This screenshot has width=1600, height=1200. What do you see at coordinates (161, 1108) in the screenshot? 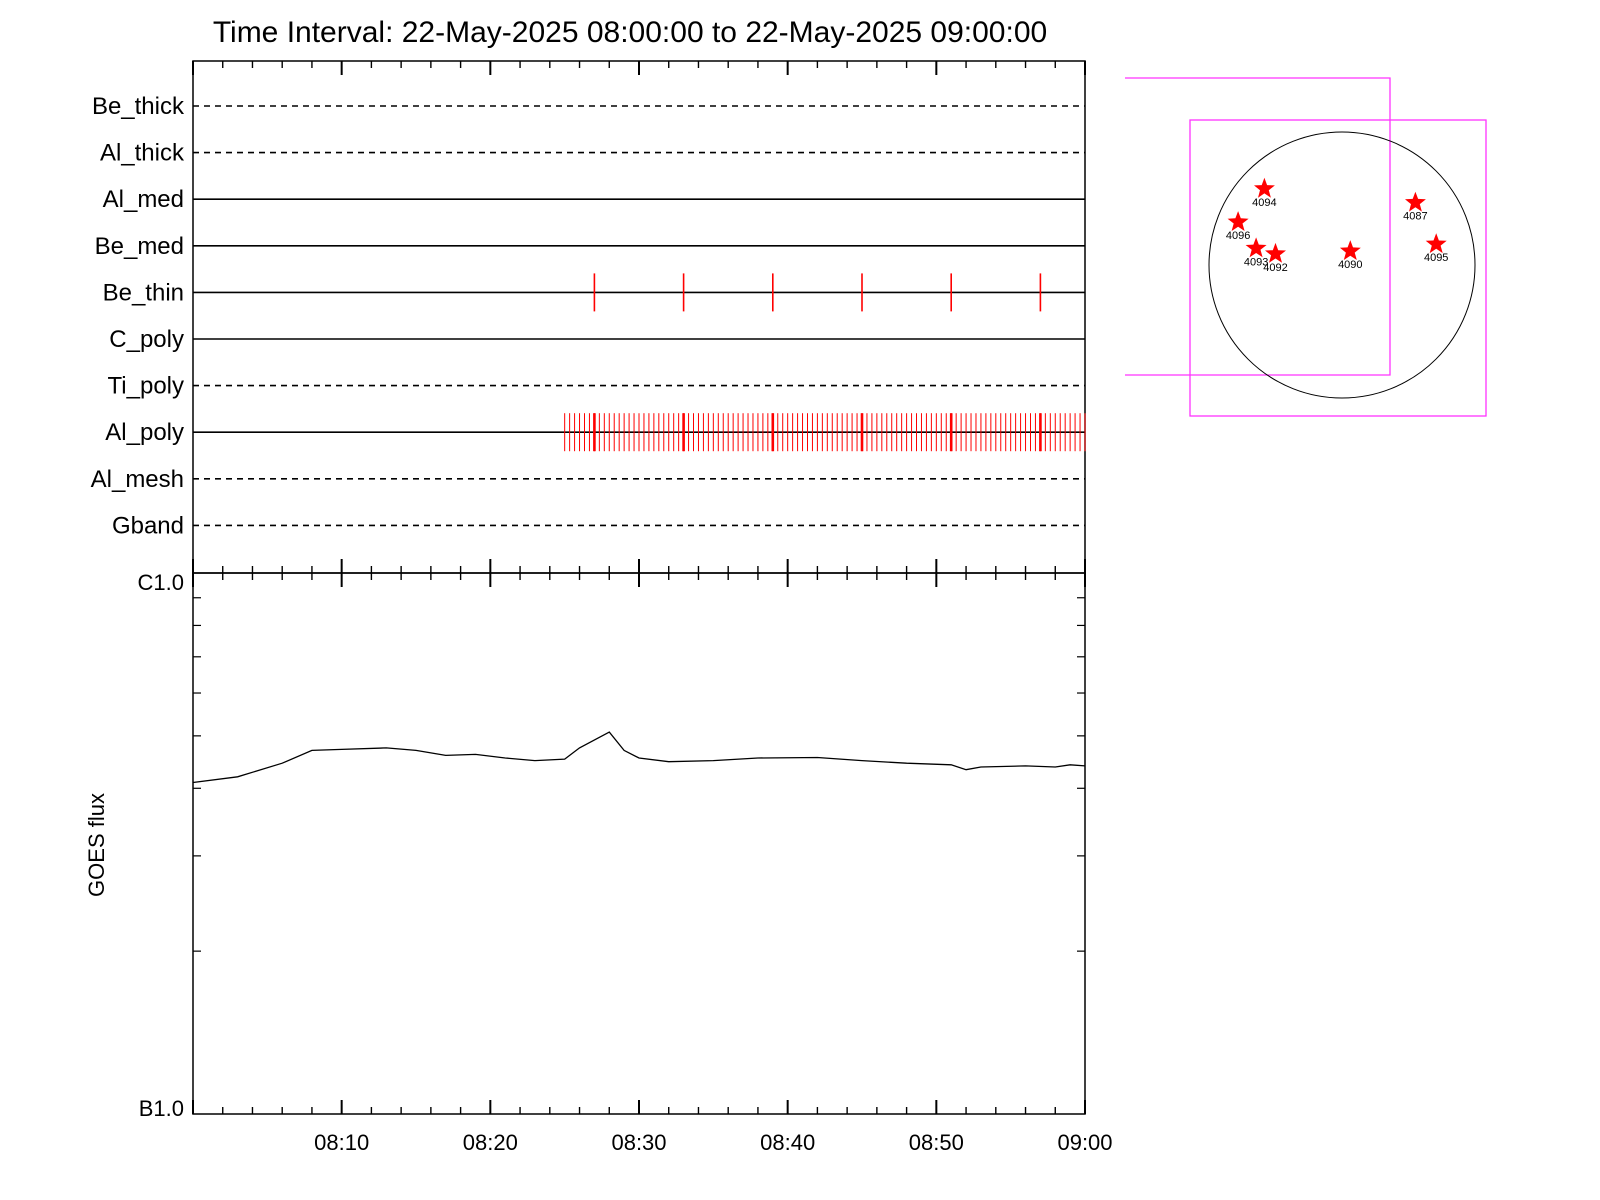
I see `y-tick-label-bottom: B1.0` at bounding box center [161, 1108].